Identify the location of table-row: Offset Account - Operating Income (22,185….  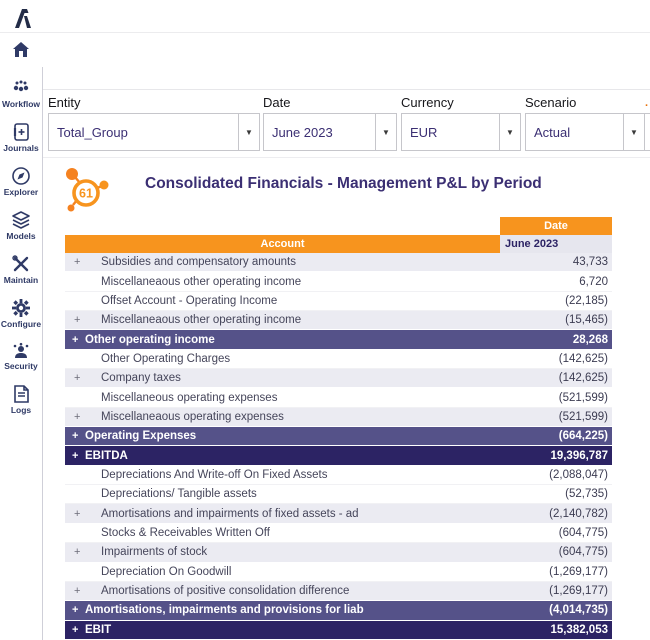
(338, 301).